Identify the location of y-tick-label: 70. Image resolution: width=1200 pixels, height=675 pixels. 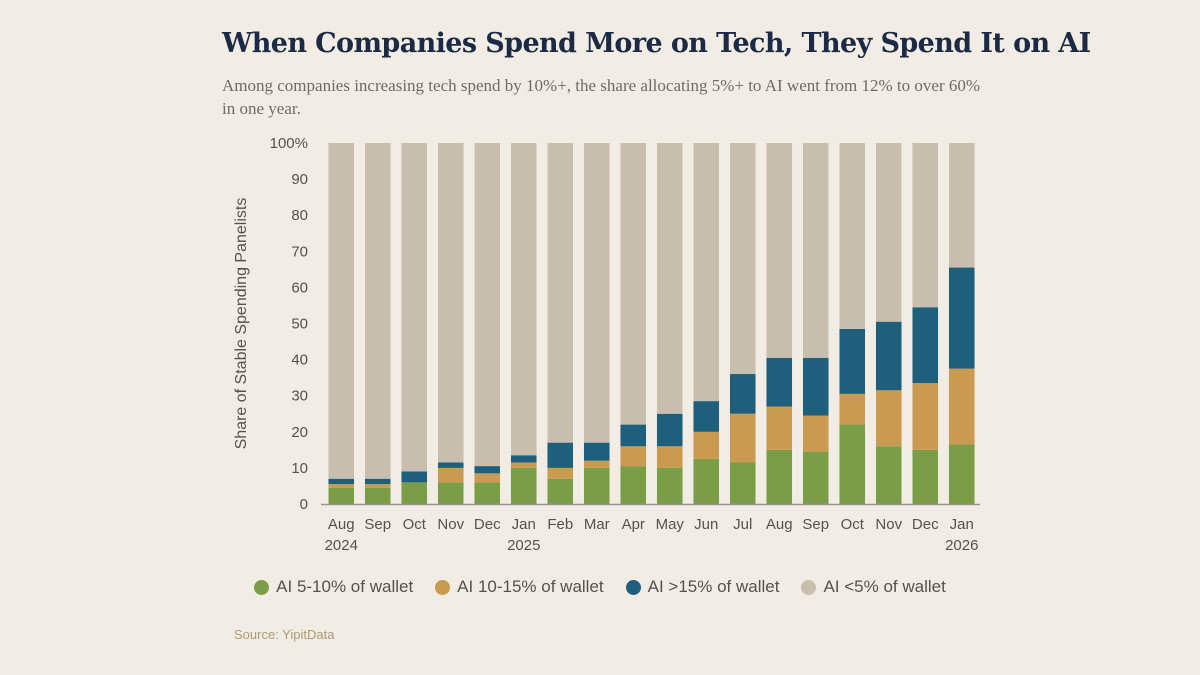
(299, 251).